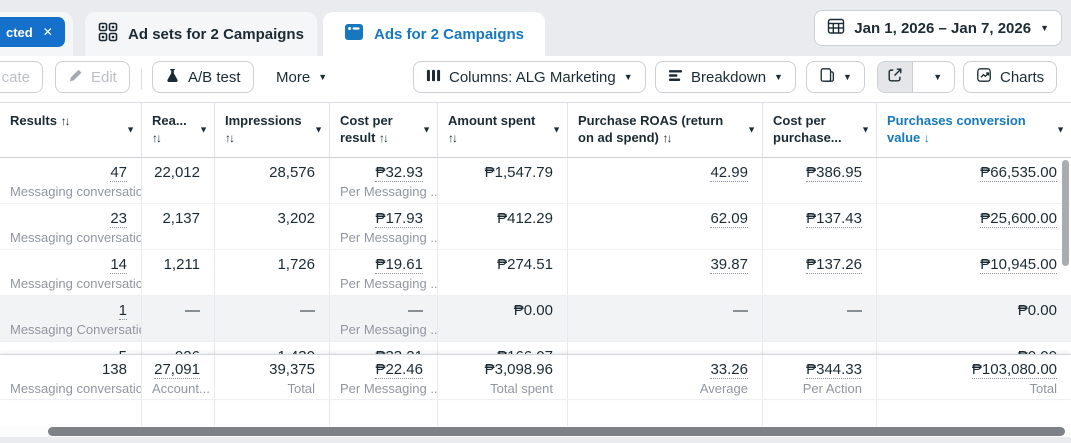 This screenshot has width=1071, height=443. I want to click on export-button, so click(896, 77).